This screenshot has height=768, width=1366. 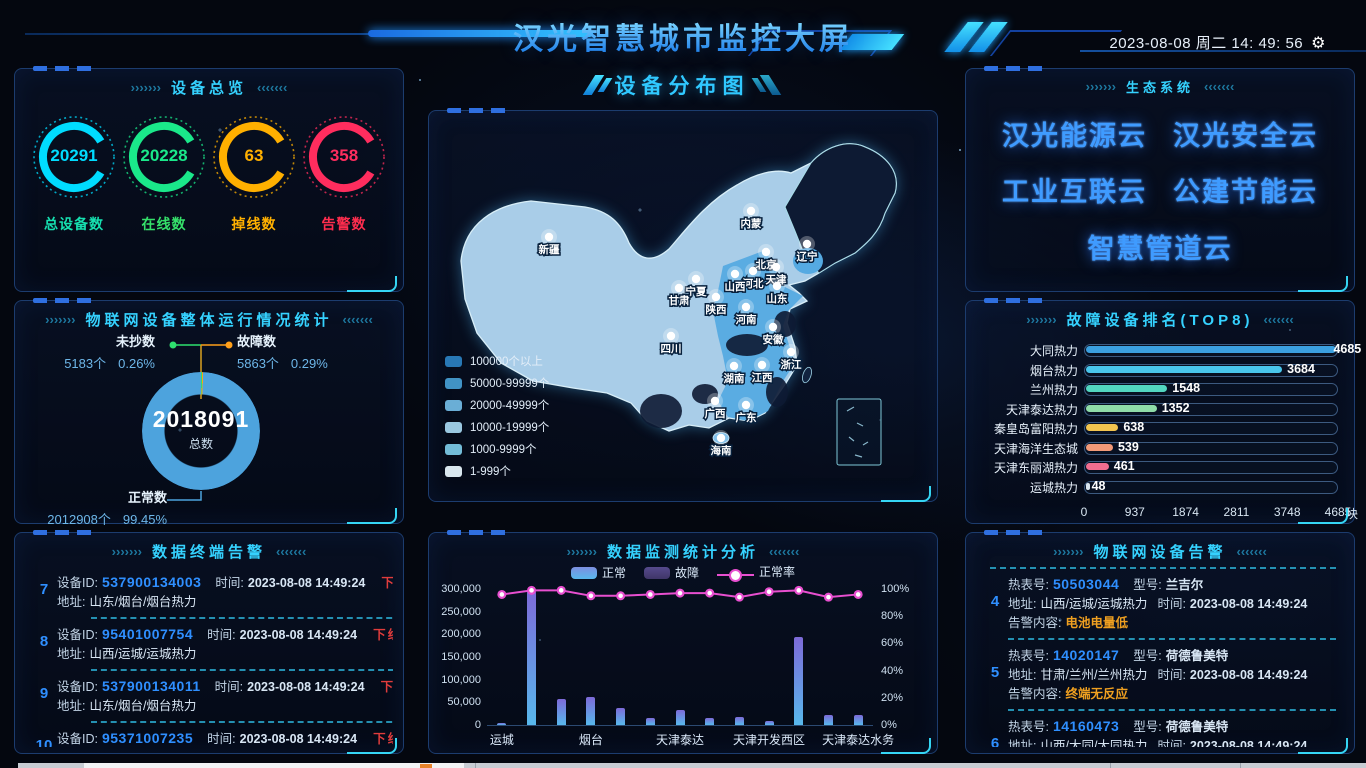 I want to click on map-marker-广西: 广西, so click(x=715, y=407).